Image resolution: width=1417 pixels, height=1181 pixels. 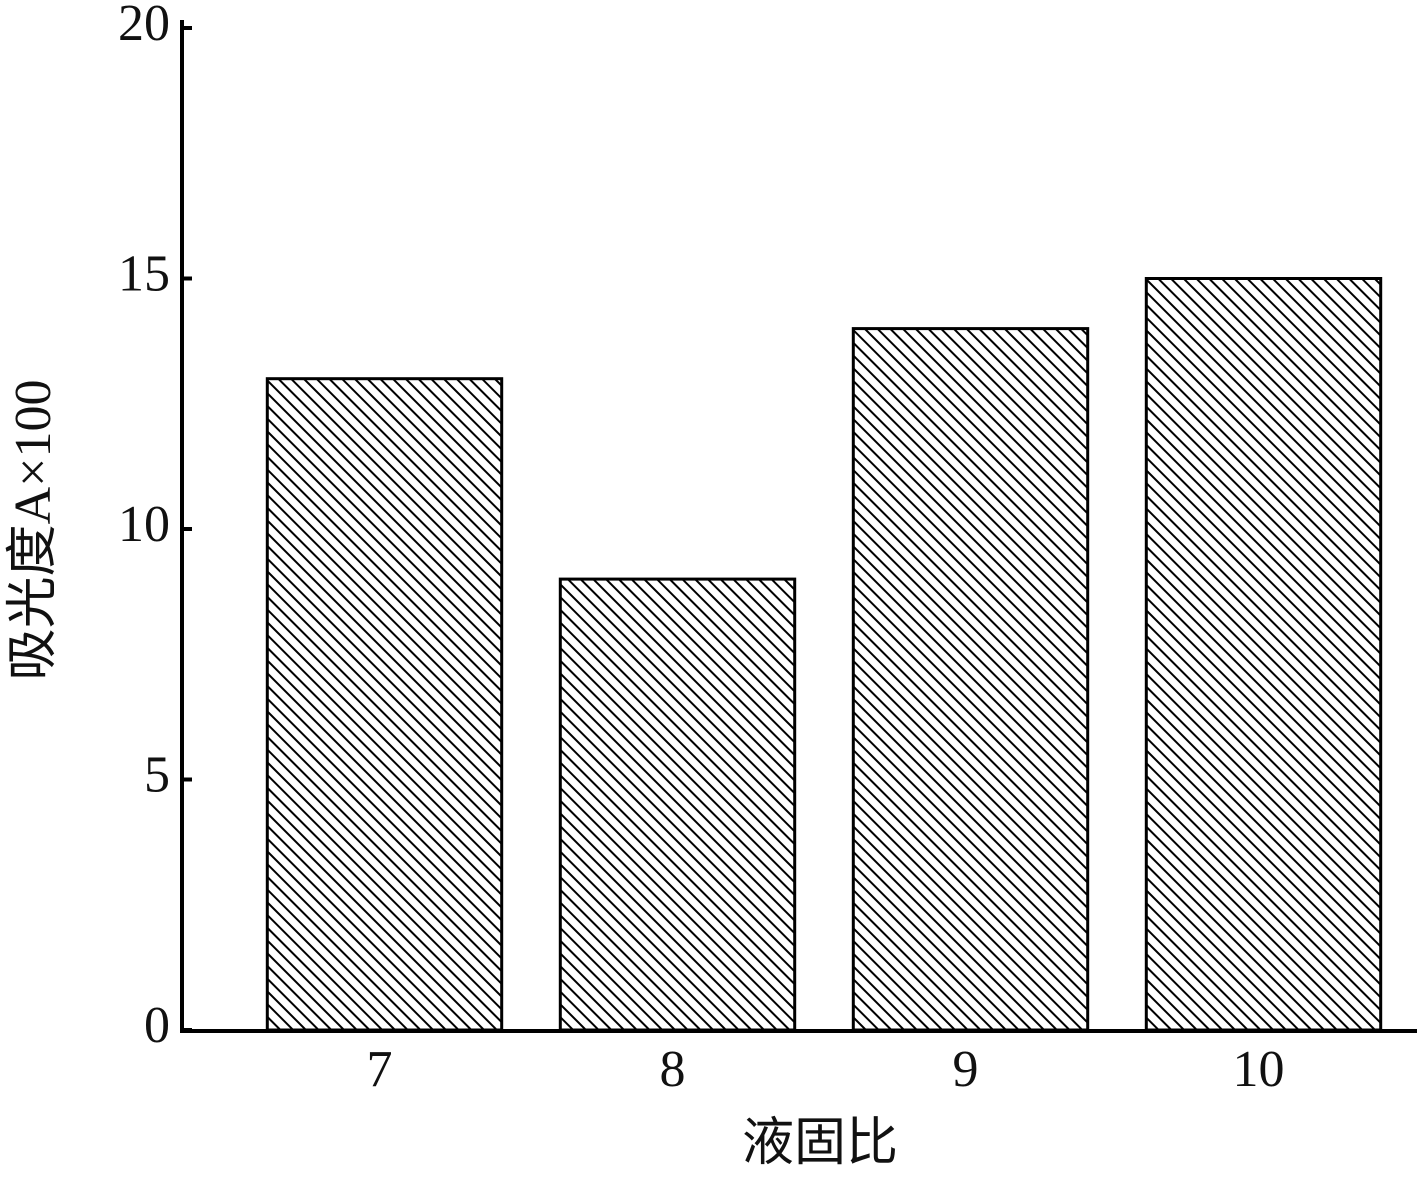 What do you see at coordinates (144, 26) in the screenshot?
I see `y-tick-label: 20` at bounding box center [144, 26].